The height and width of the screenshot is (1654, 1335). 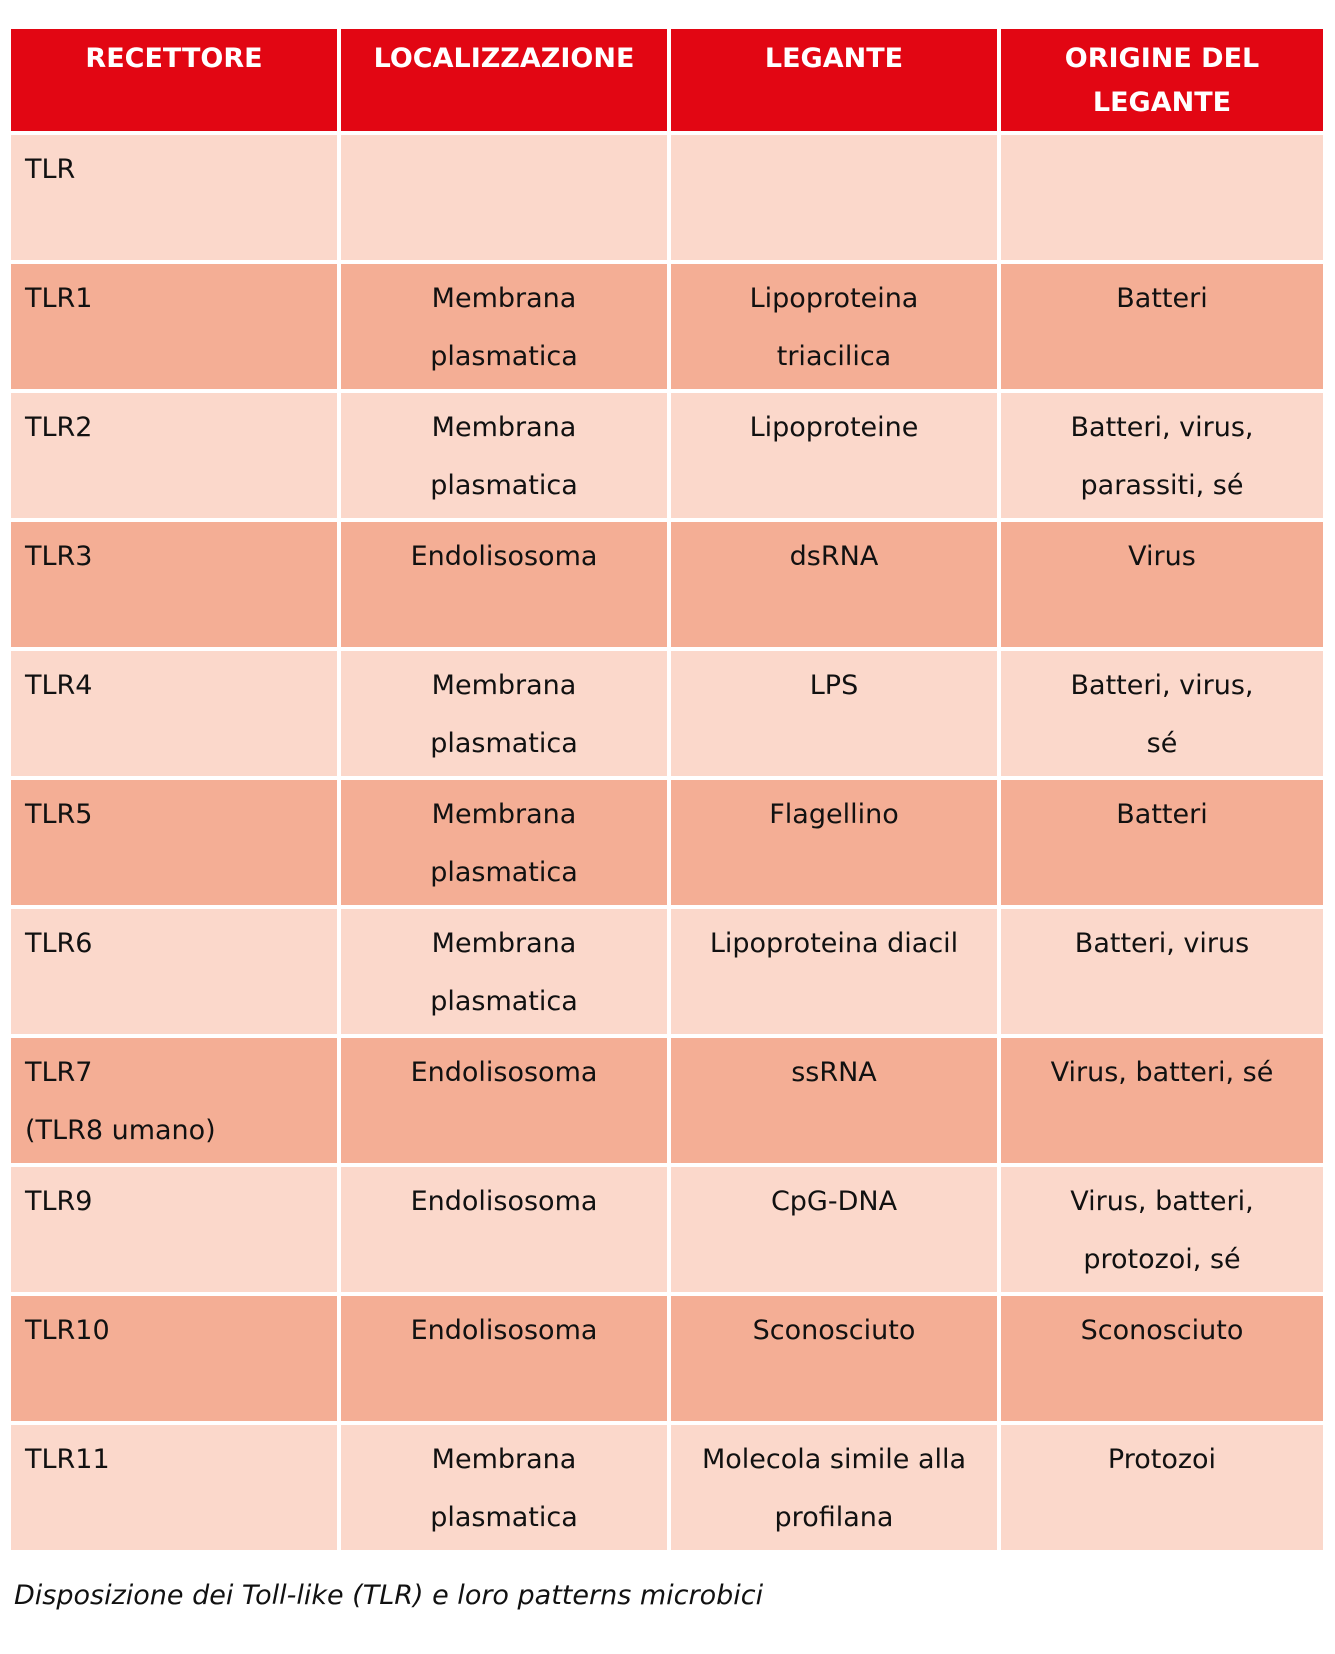 I want to click on cell-ligand: Lipoproteina triacilica, so click(x=834, y=326).